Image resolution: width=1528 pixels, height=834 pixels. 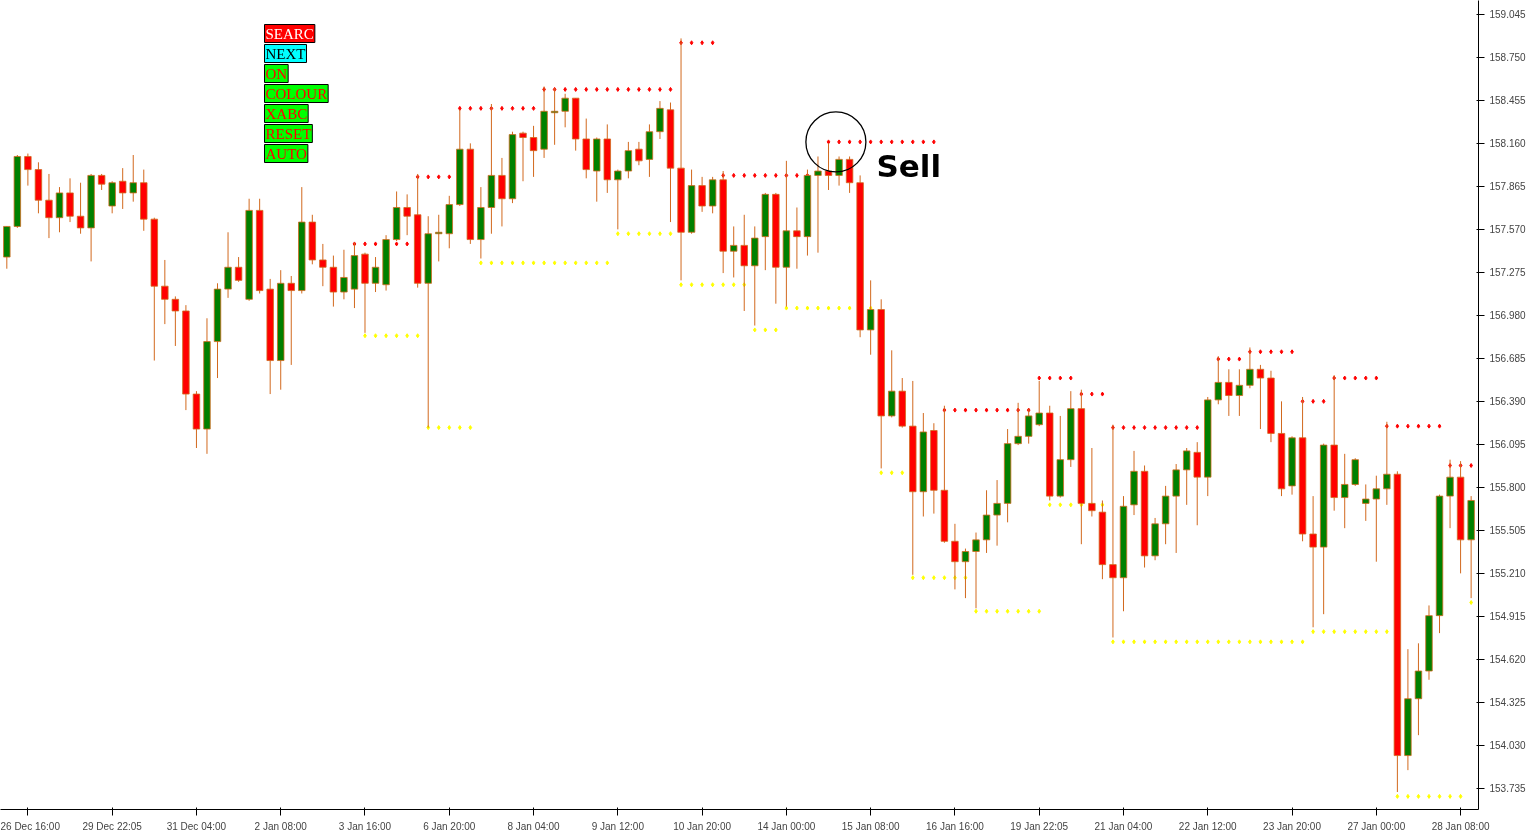 What do you see at coordinates (1508, 488) in the screenshot?
I see `y-tick-label: 155.800` at bounding box center [1508, 488].